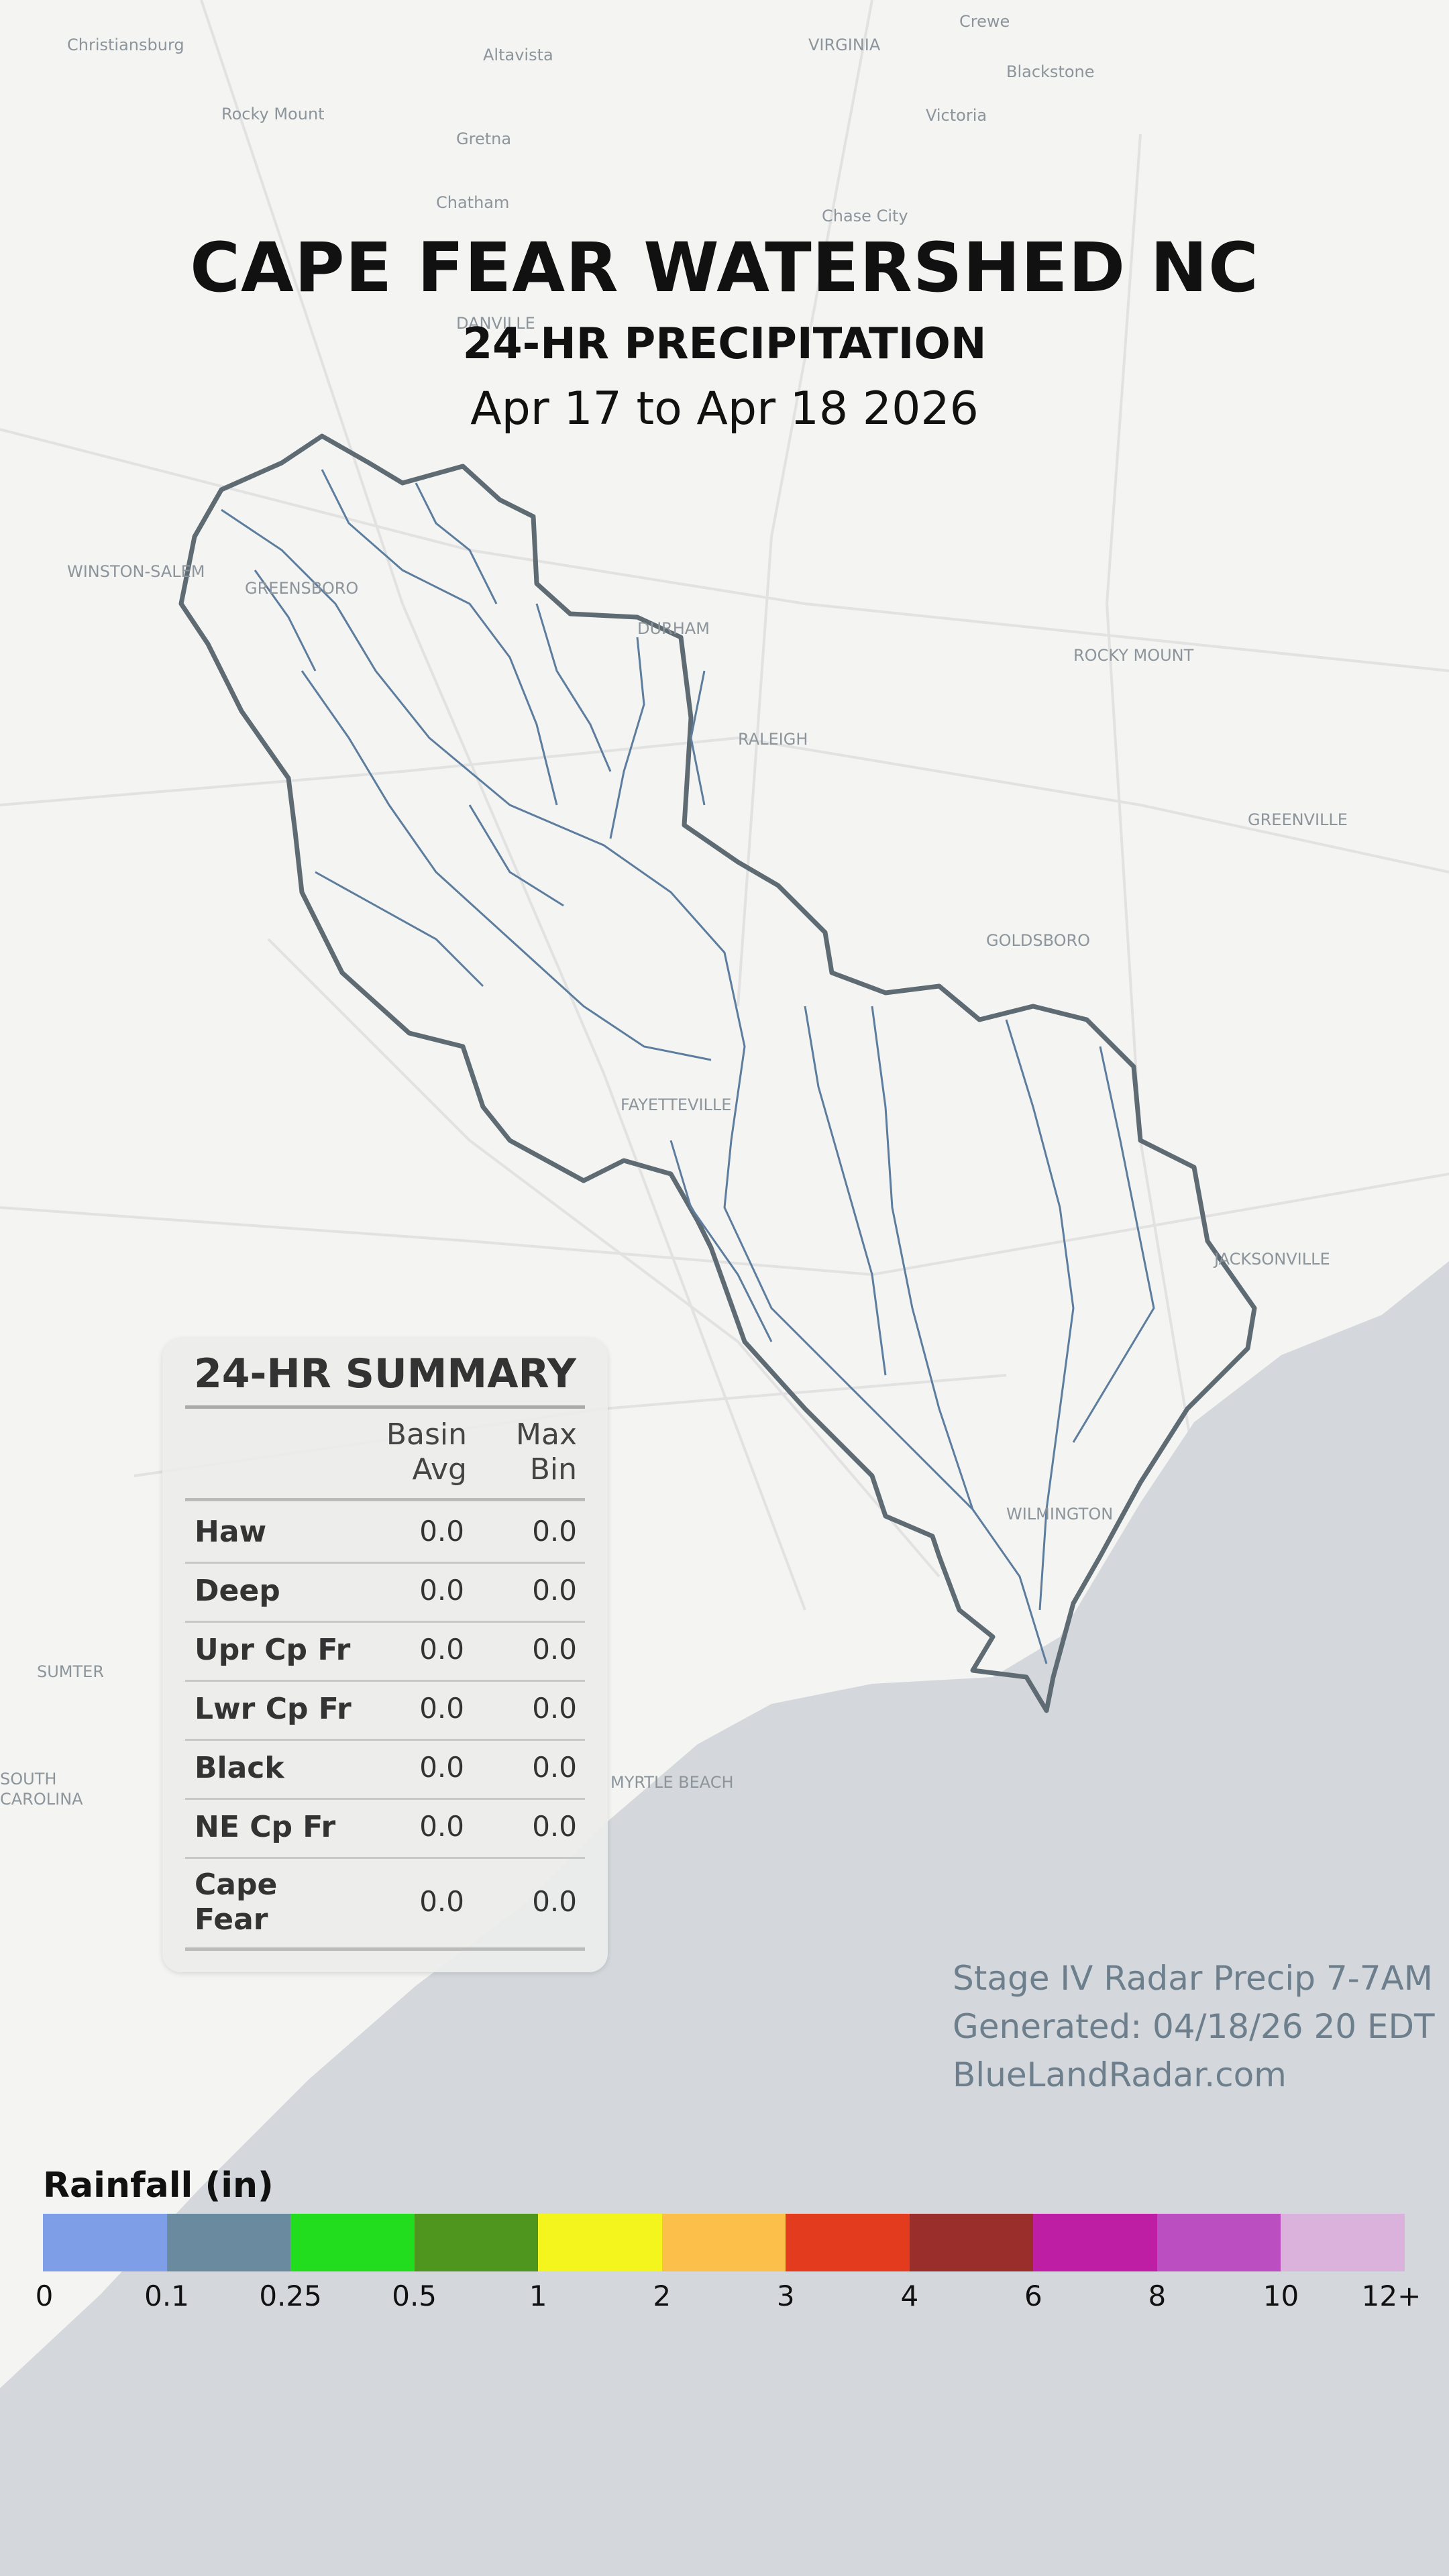  I want to click on summary-row: Lwr Cp Fr 0.0 0.0, so click(385, 1710).